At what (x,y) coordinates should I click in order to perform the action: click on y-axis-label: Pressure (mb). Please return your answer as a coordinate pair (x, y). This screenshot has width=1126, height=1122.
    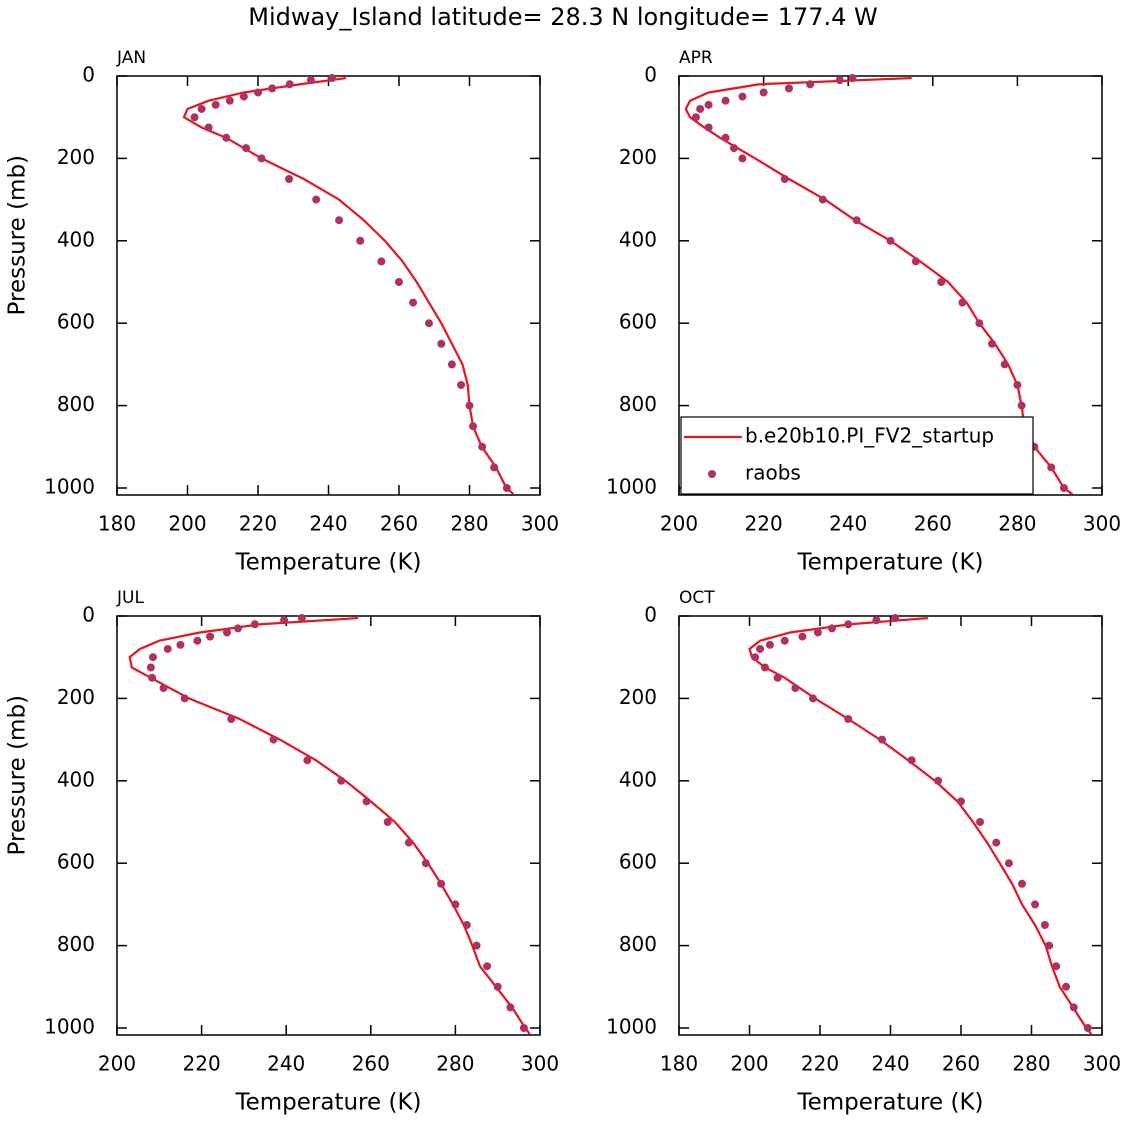
    Looking at the image, I should click on (18, 235).